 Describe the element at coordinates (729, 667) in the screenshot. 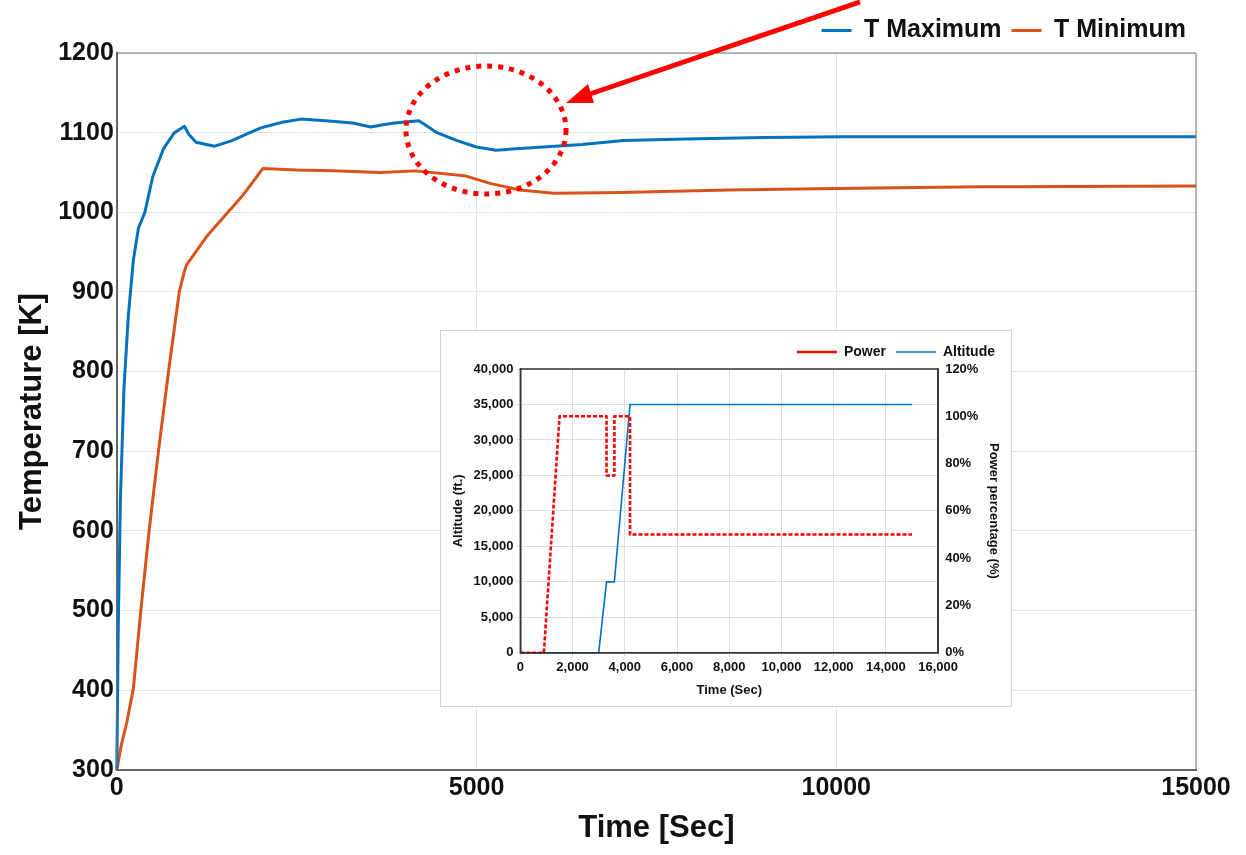

I see `x-tick-label: 8,000` at that location.